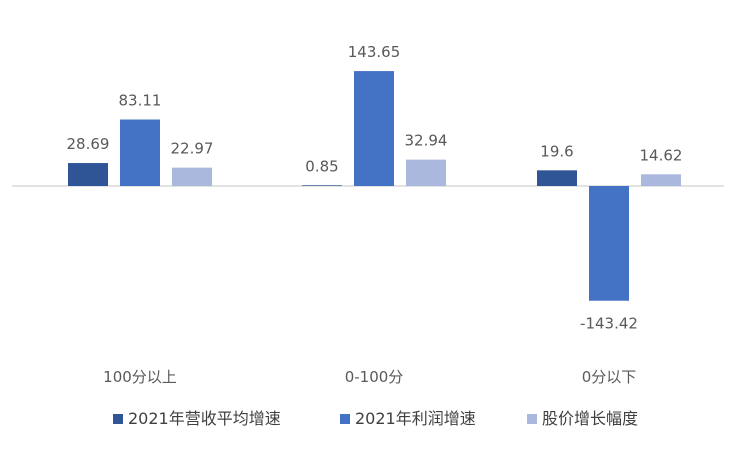 The height and width of the screenshot is (450, 750). I want to click on legend-entry-2: 2021年利润增速, so click(415, 418).